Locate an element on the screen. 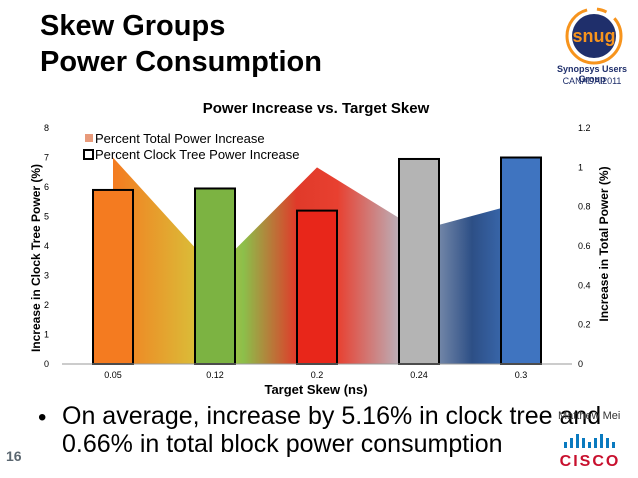  y-tick-label: 2 is located at coordinates (46, 305).